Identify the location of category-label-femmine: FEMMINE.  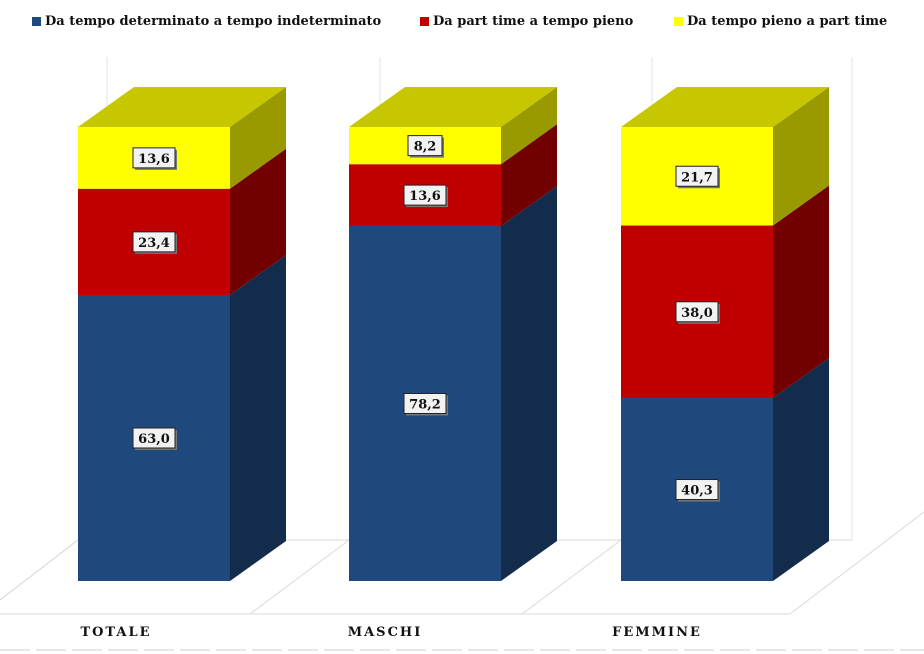
(657, 632).